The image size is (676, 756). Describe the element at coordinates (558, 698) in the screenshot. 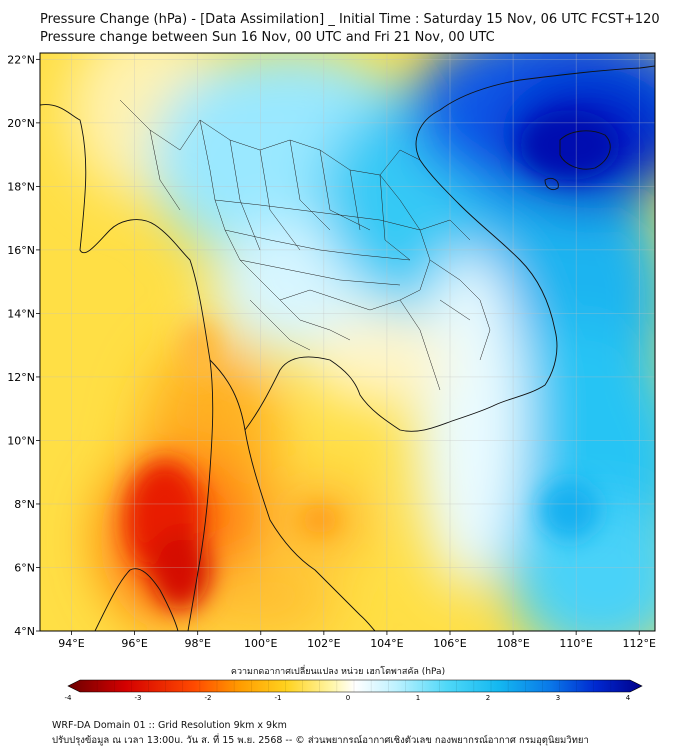

I see `colorbar-tick-label: 3` at that location.